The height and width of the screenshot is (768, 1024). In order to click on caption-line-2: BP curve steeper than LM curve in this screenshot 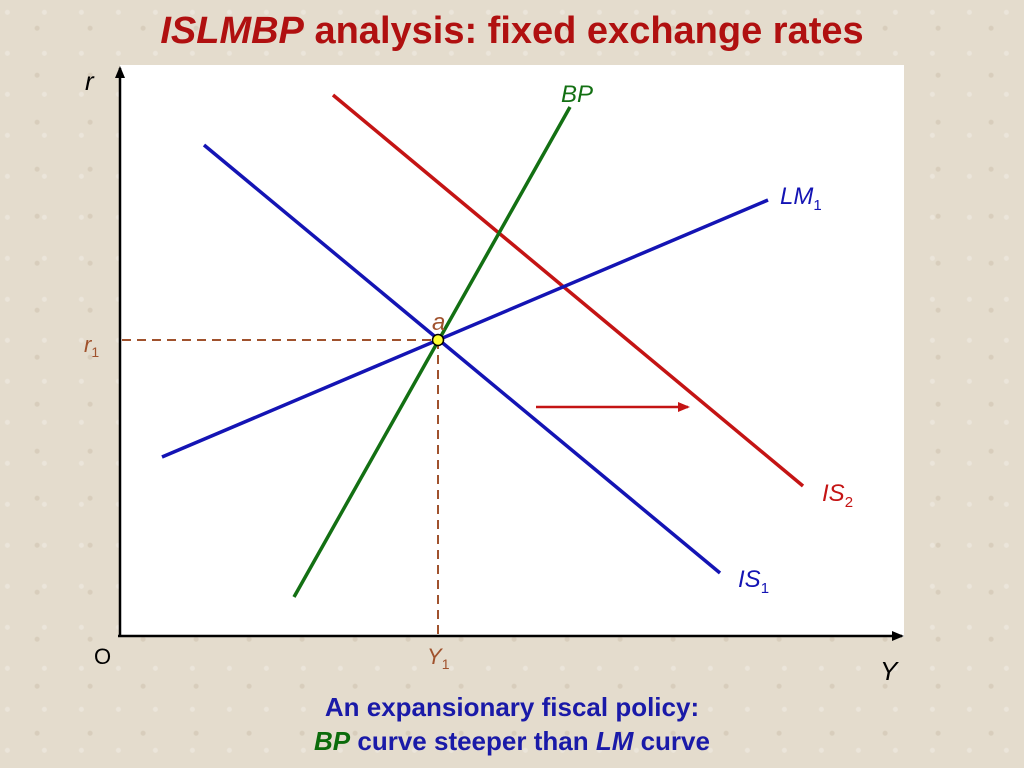, I will do `click(512, 741)`.